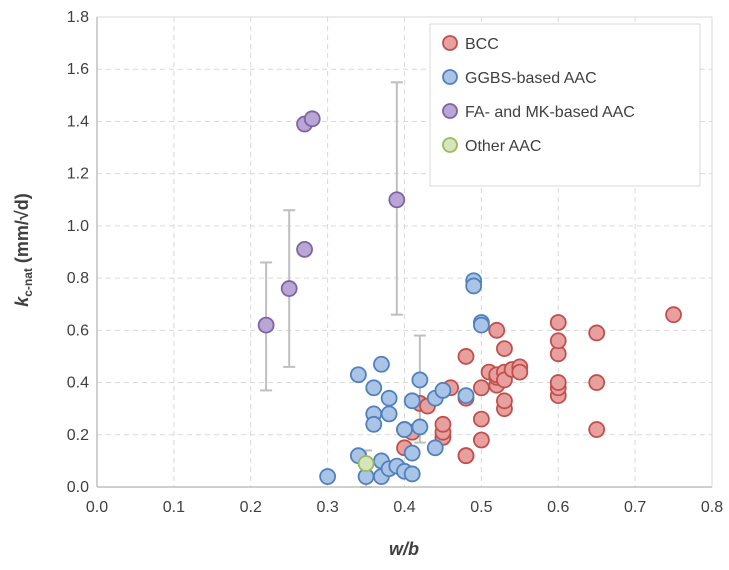 This screenshot has width=729, height=570. Describe the element at coordinates (78, 121) in the screenshot. I see `y-tick-label: 1.4` at that location.